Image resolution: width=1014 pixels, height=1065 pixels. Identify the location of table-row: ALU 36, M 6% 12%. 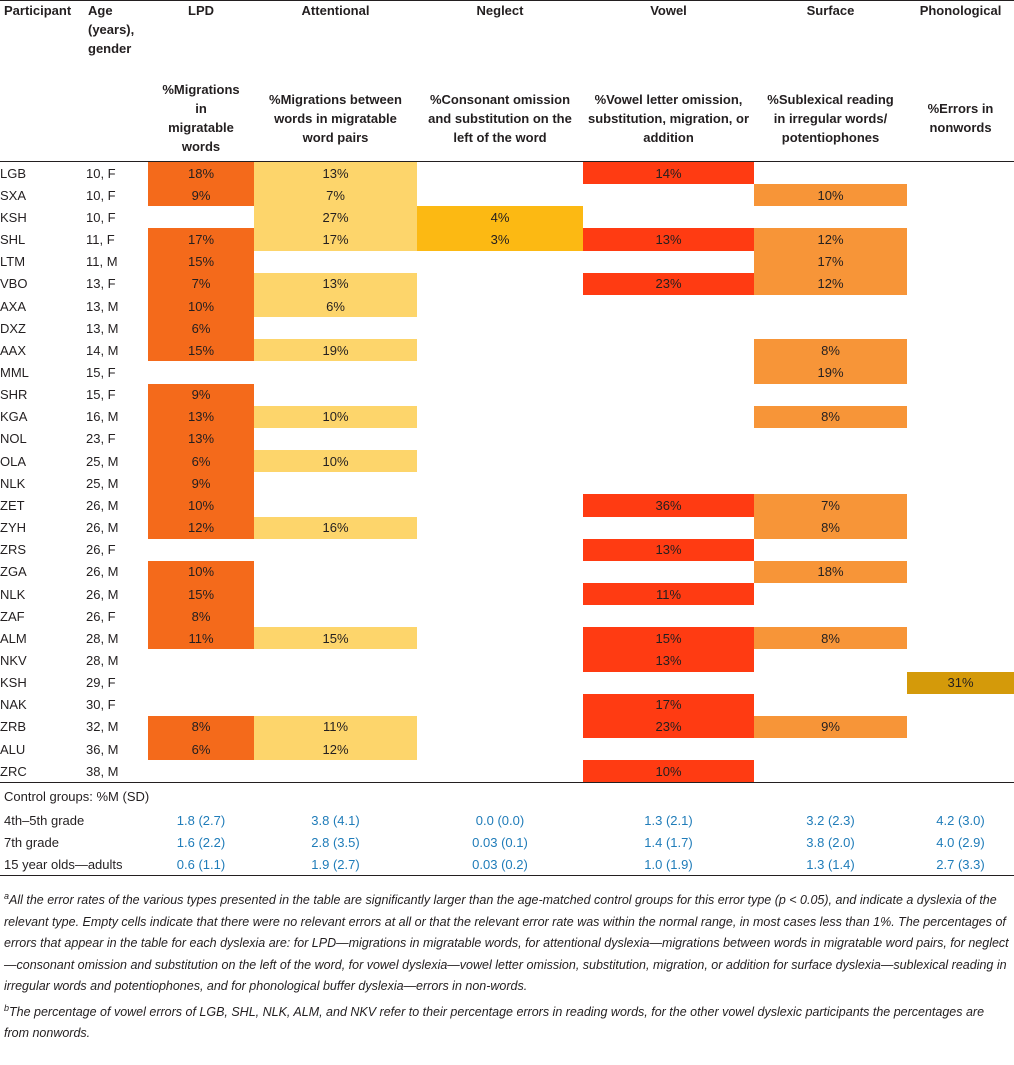
(507, 749).